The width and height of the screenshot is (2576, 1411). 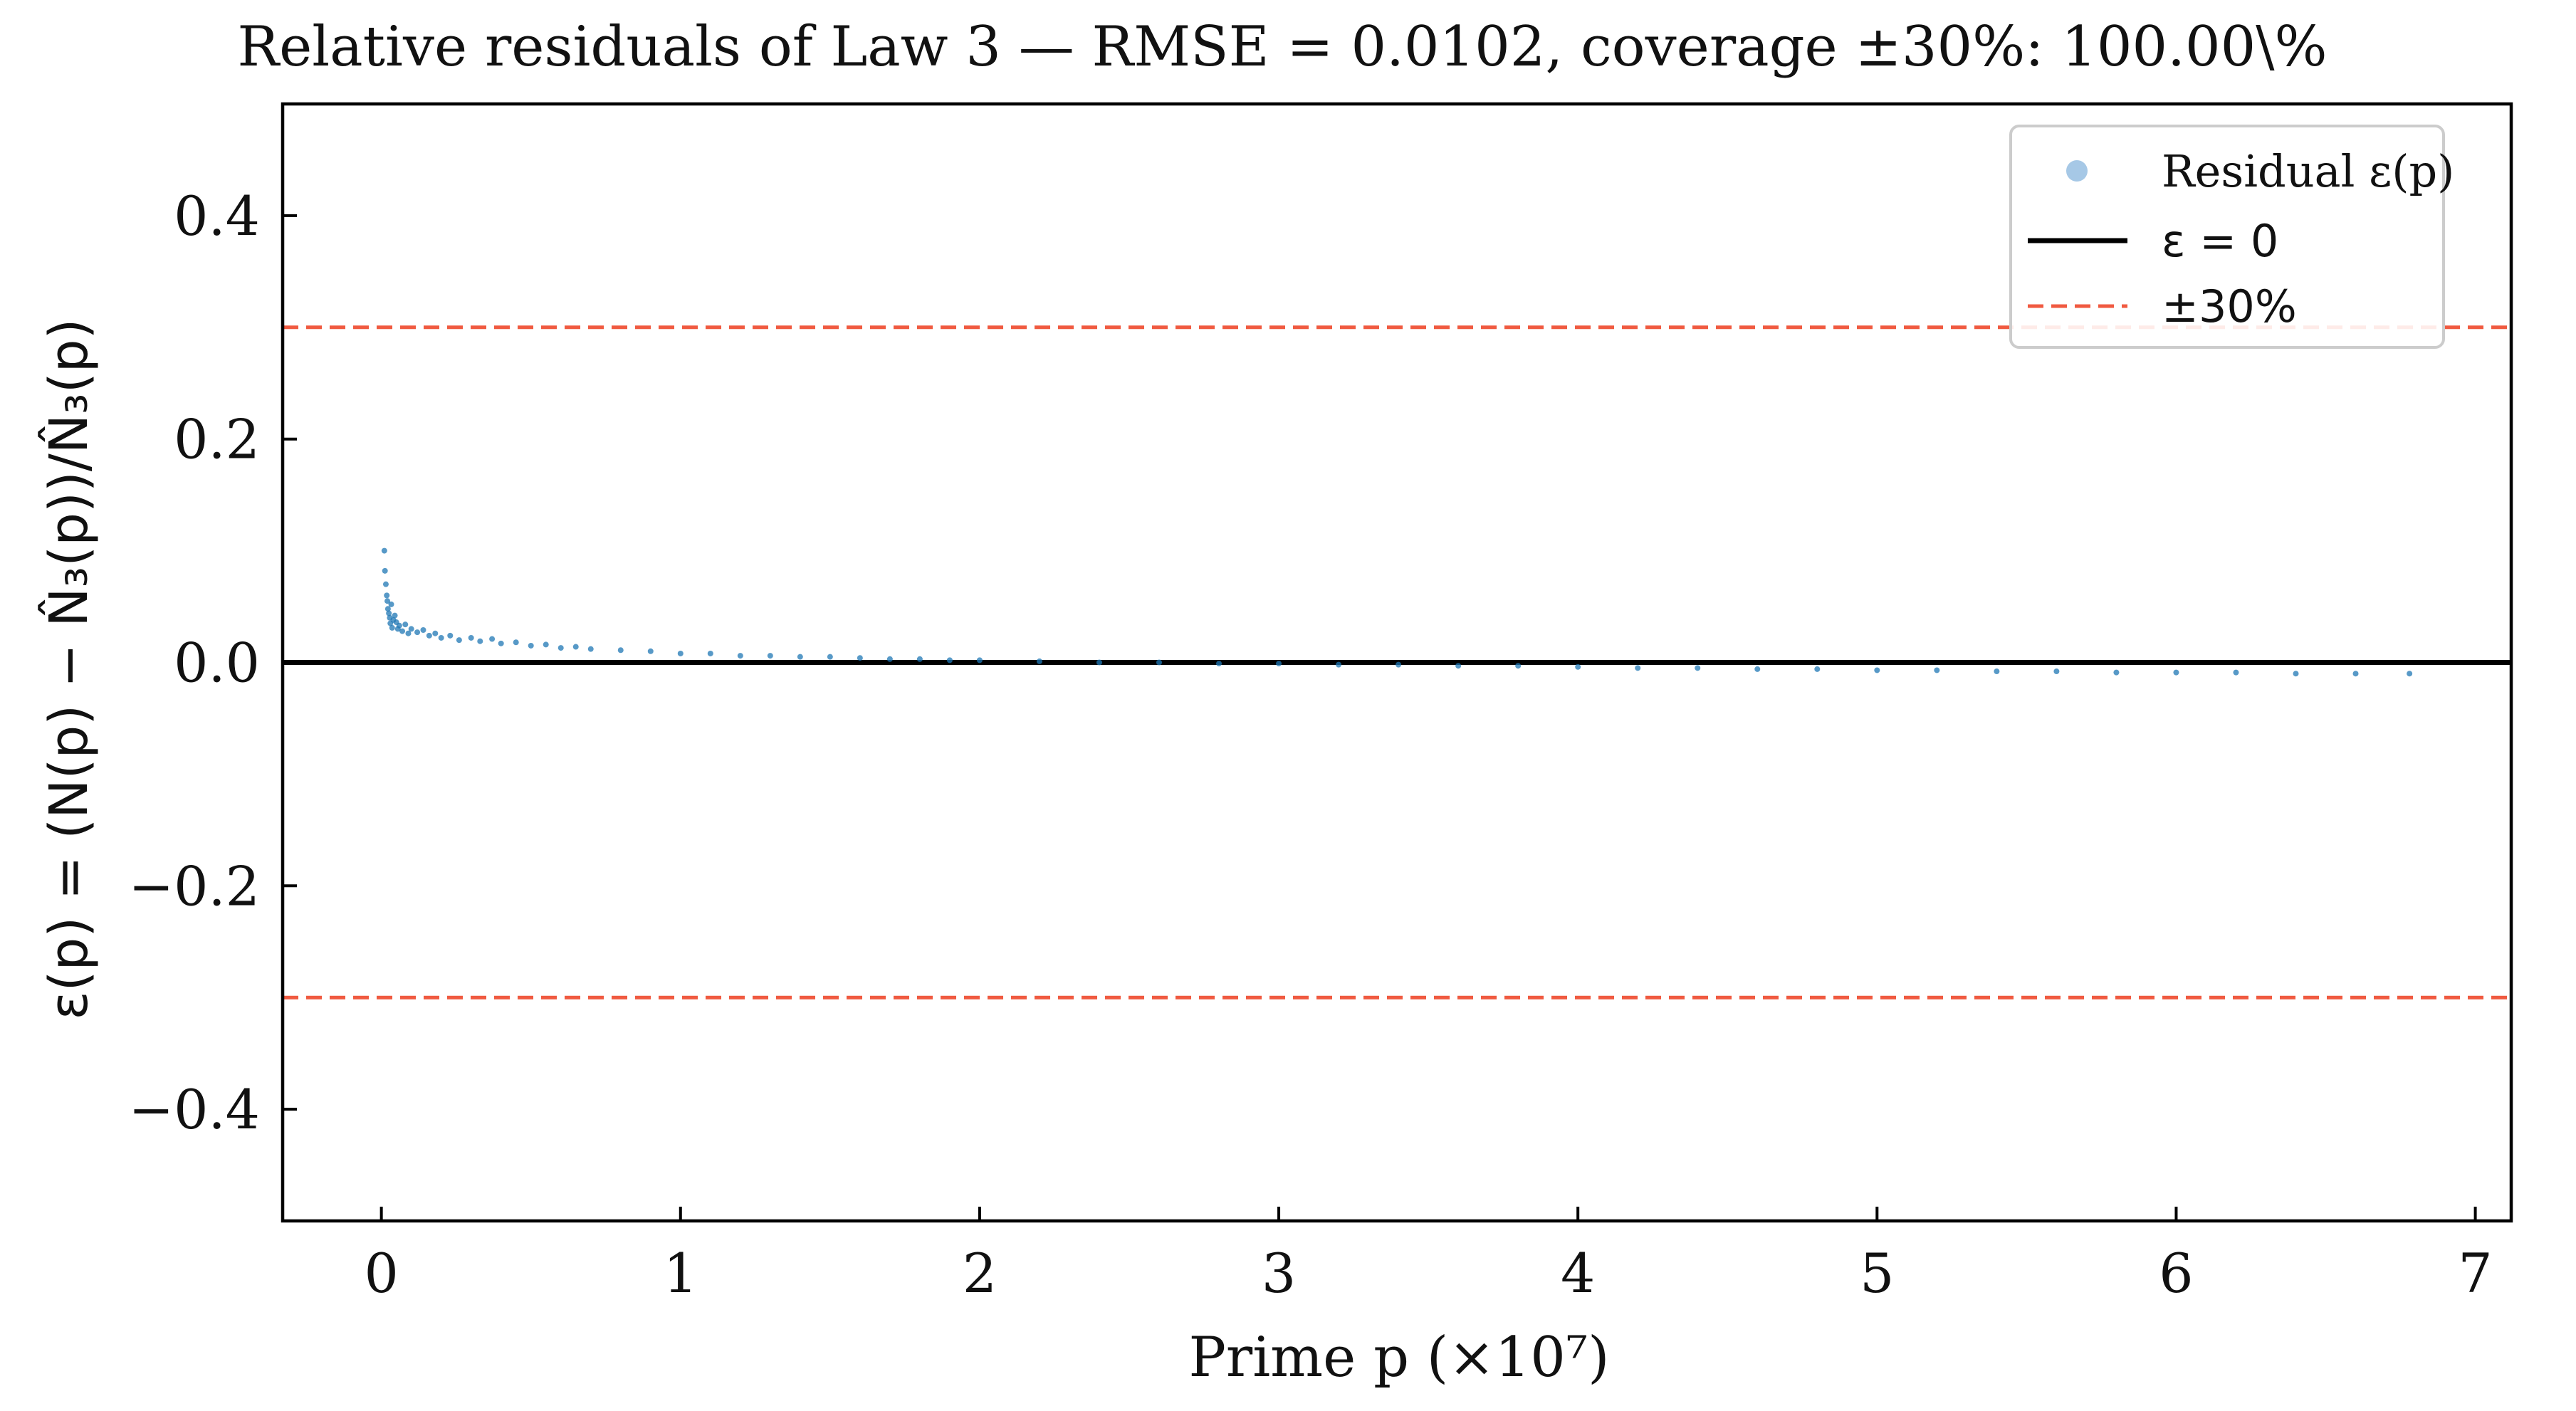 I want to click on x-tick-label: 6, so click(x=2176, y=1273).